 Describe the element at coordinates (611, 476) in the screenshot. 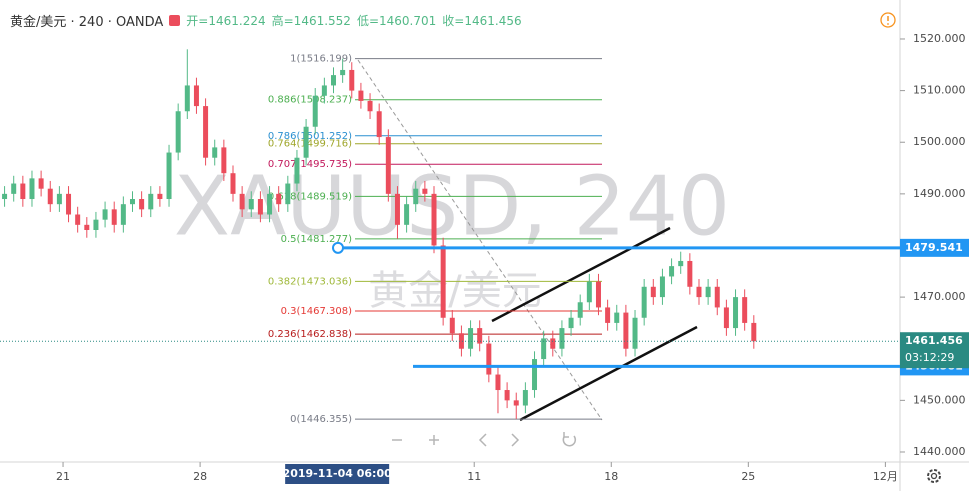

I see `x-tick-label: 18` at that location.